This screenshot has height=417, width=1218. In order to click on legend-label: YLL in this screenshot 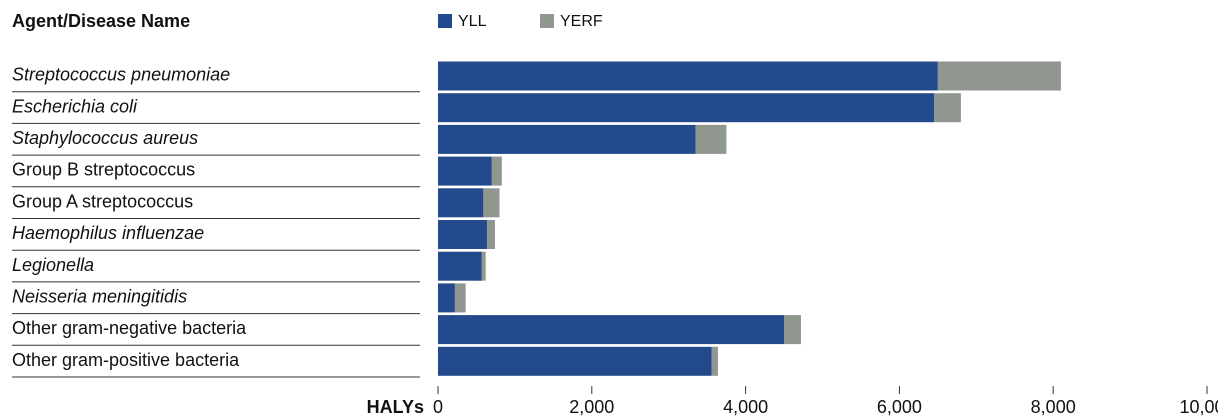, I will do `click(472, 21)`.